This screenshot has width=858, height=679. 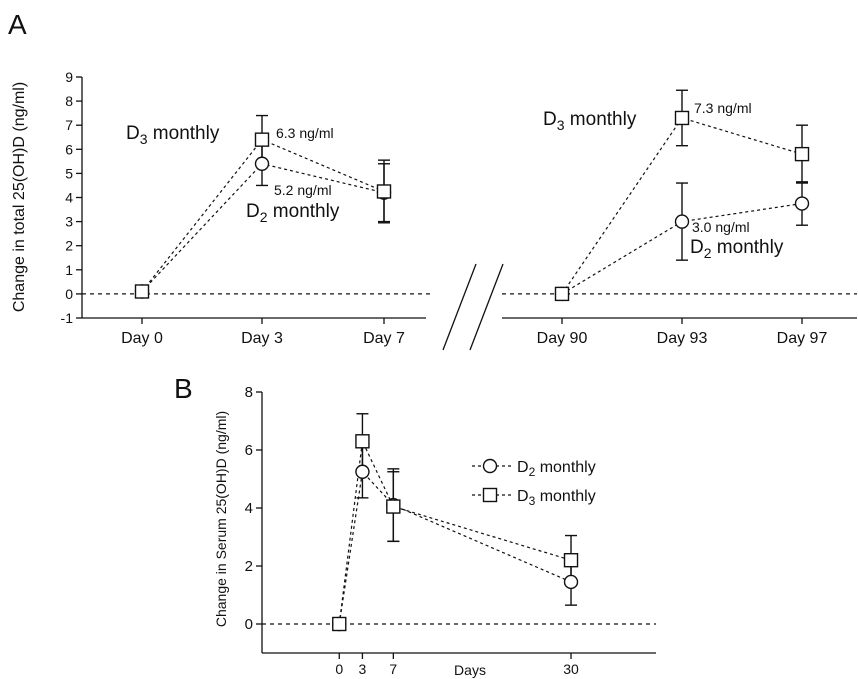 I want to click on panel-a-x-tick-label: Day 97, so click(x=802, y=338).